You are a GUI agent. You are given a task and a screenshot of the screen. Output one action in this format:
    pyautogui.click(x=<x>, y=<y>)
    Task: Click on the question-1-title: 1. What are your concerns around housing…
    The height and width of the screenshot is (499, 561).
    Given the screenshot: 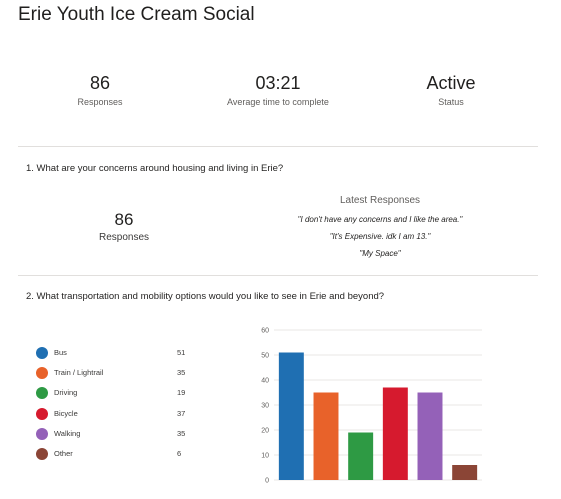 What is the action you would take?
    pyautogui.click(x=155, y=168)
    